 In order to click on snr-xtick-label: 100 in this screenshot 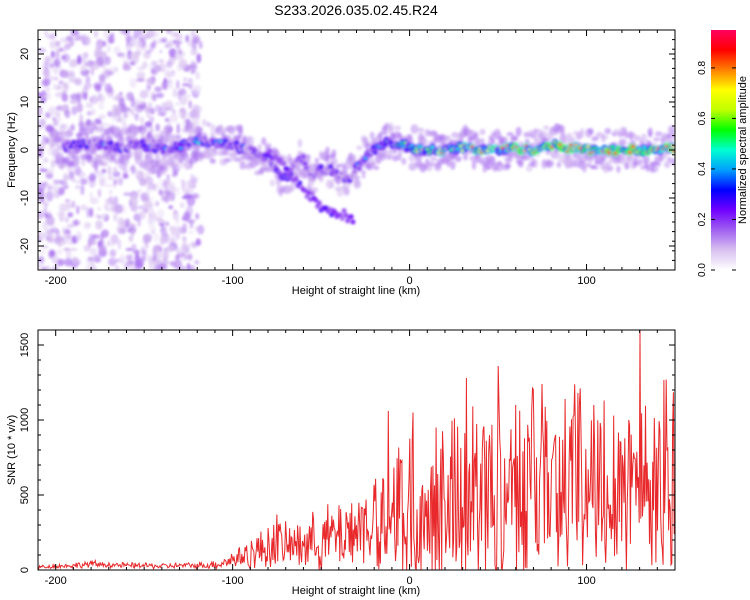, I will do `click(586, 581)`.